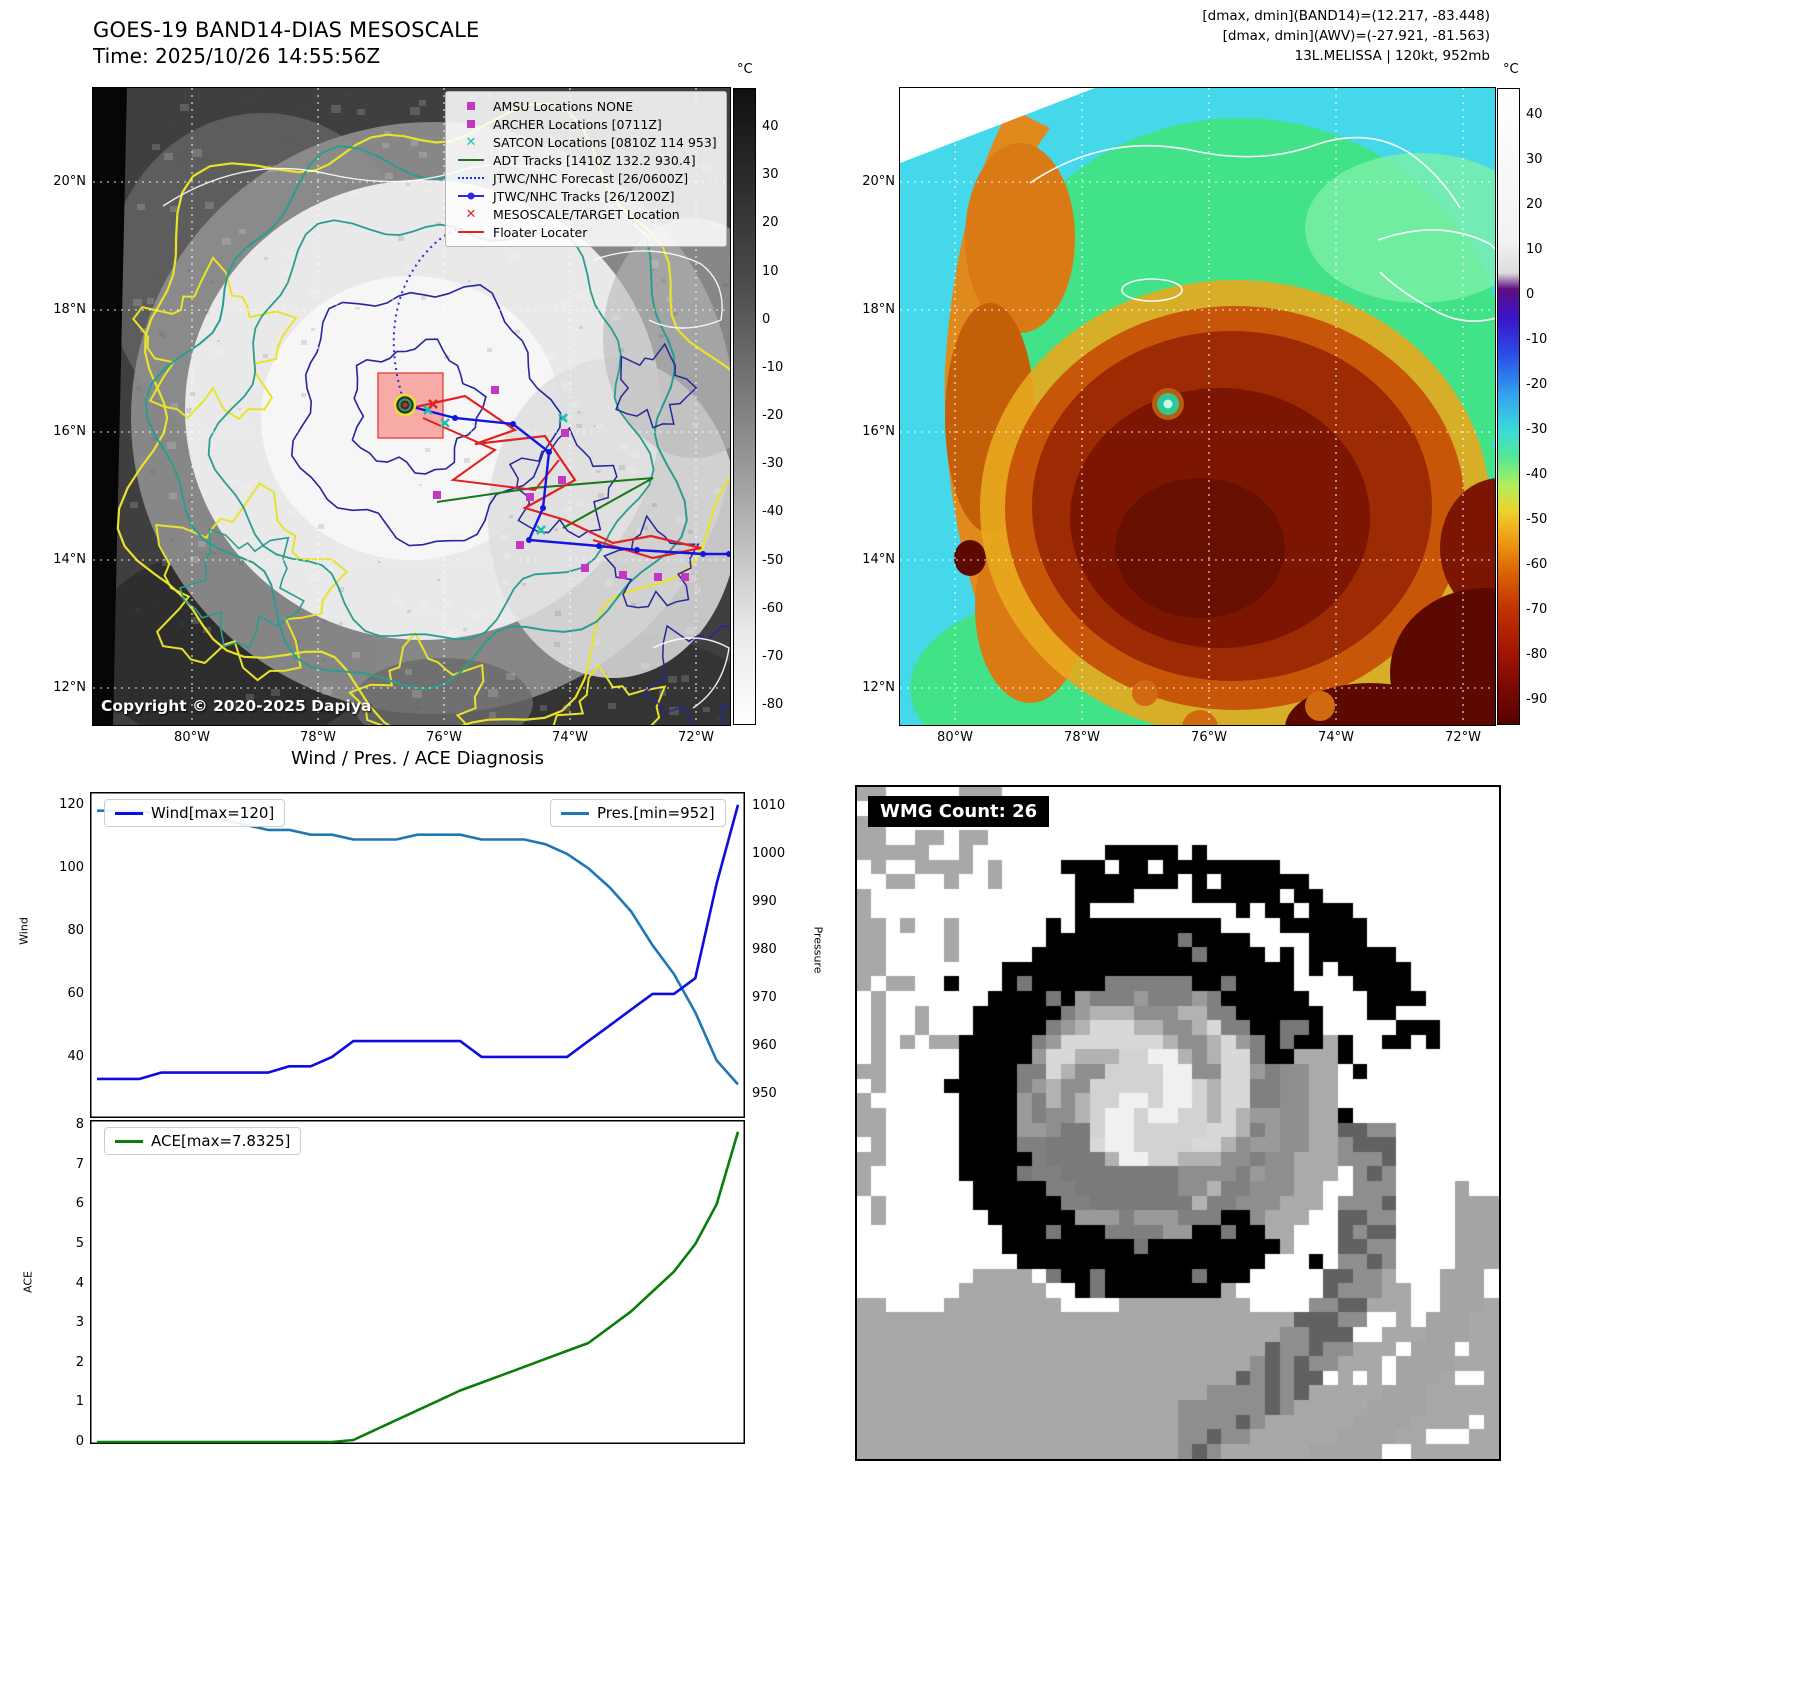 Image resolution: width=1797 pixels, height=1690 pixels. I want to click on red-line-icon, so click(471, 232).